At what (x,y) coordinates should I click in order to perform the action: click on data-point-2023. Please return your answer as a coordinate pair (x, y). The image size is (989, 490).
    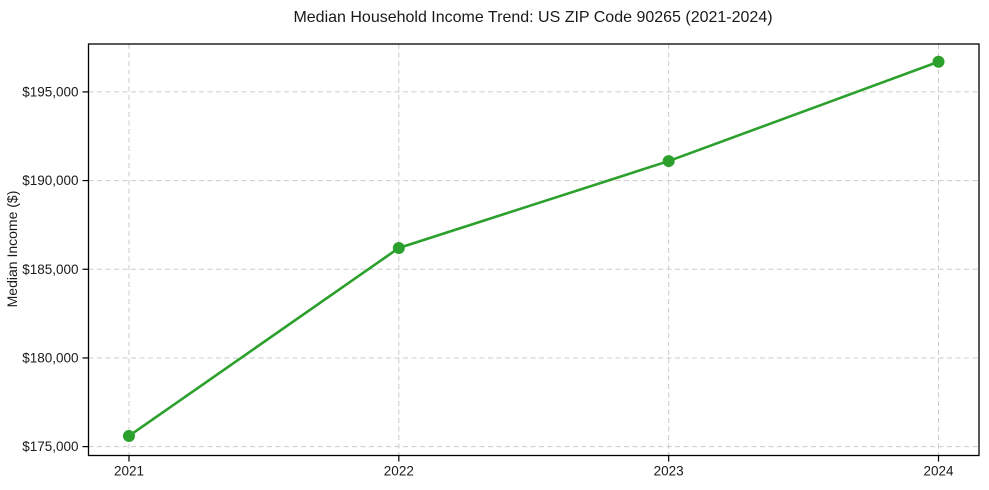
    Looking at the image, I should click on (668, 161).